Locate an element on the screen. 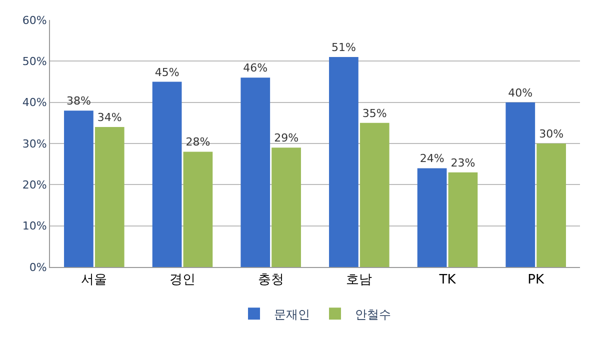  y-tick-label: 30% is located at coordinates (34, 143).